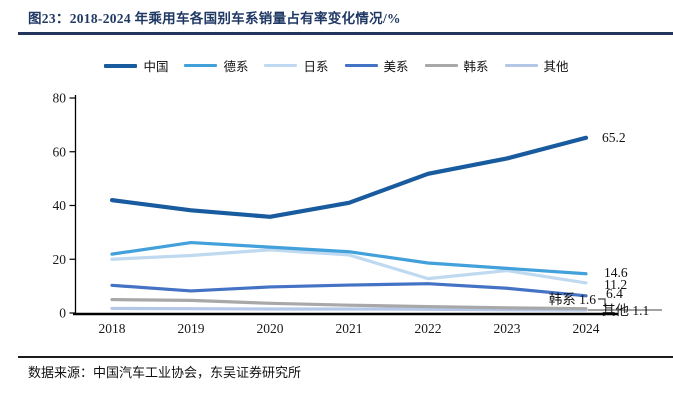  Describe the element at coordinates (62, 313) in the screenshot. I see `y-tick-label: 0` at that location.